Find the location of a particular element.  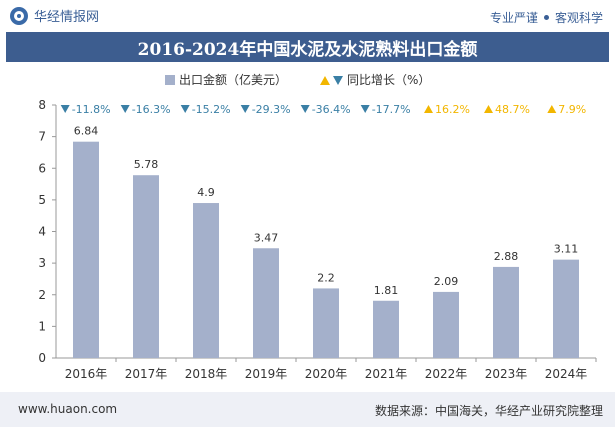

website-url: www.huaon.com is located at coordinates (68, 409).